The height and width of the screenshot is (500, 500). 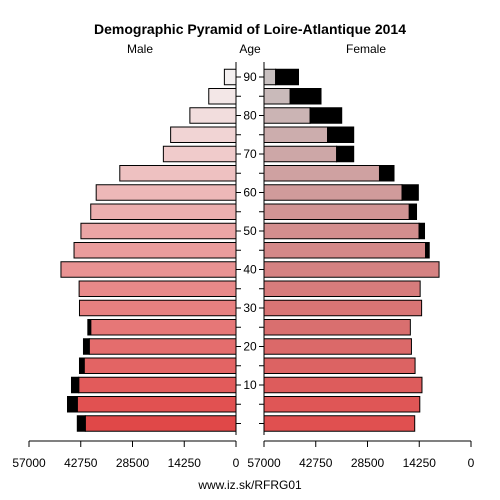 What do you see at coordinates (250, 270) in the screenshot?
I see `age-tick-label: 40` at bounding box center [250, 270].